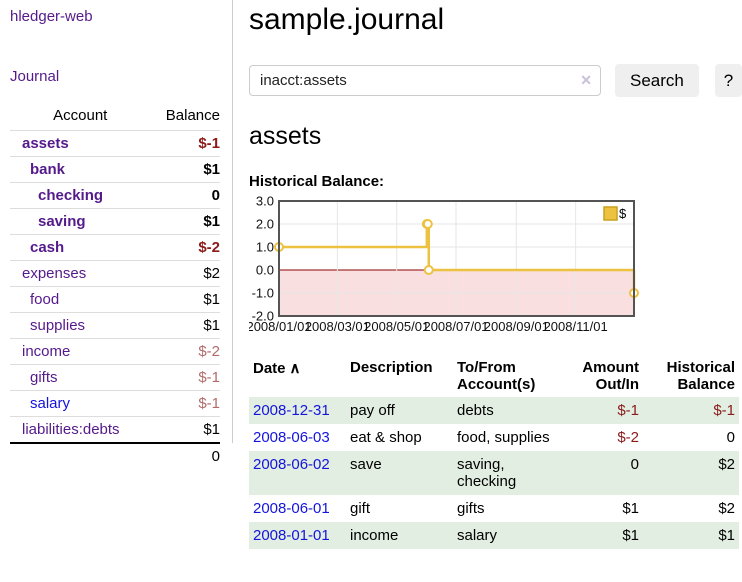  What do you see at coordinates (291, 437) in the screenshot?
I see `transaction-date-link: 2008-06-03` at bounding box center [291, 437].